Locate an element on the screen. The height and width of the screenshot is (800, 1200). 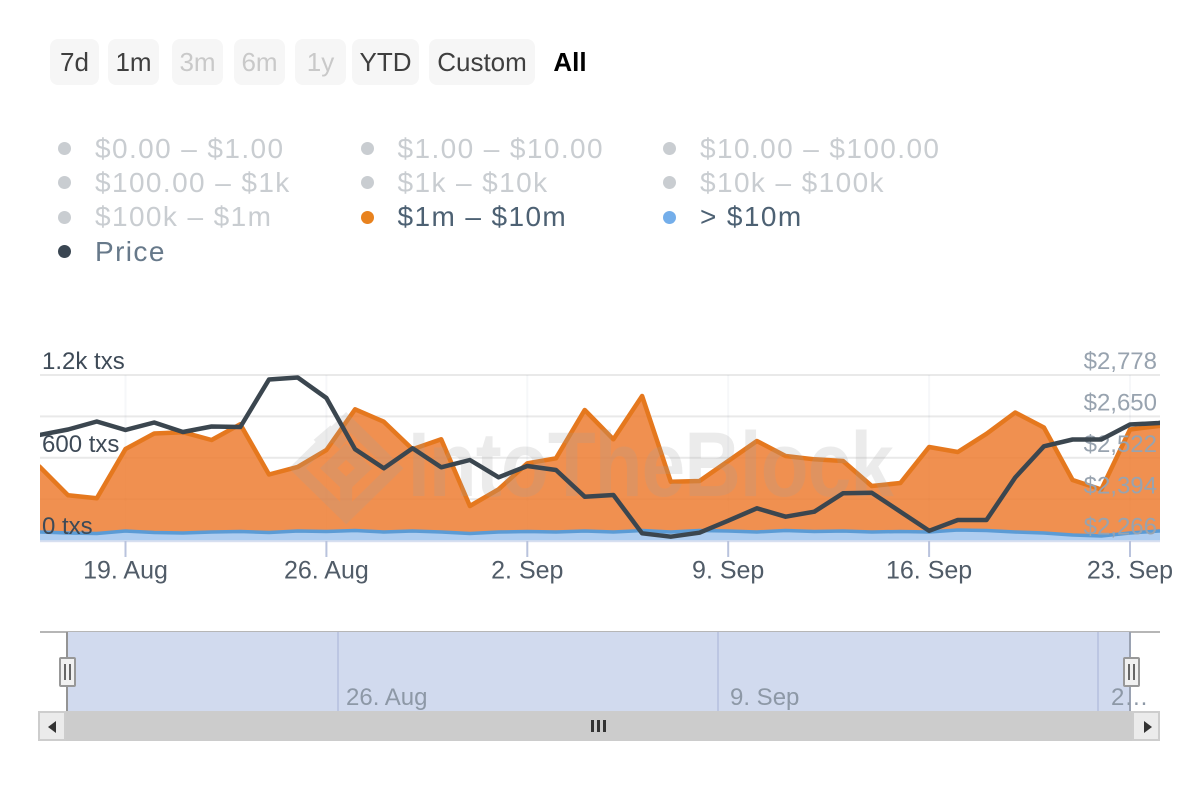
svg-text: IntoTheBlock is located at coordinates (651, 465).